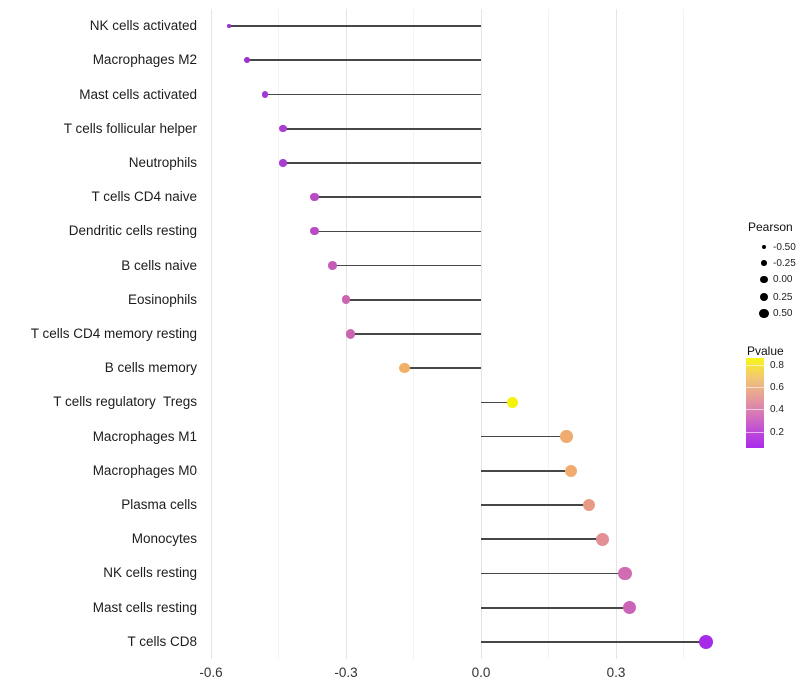 Image resolution: width=800 pixels, height=700 pixels. Describe the element at coordinates (162, 299) in the screenshot. I see `y-axis-label: Eosinophils` at that location.